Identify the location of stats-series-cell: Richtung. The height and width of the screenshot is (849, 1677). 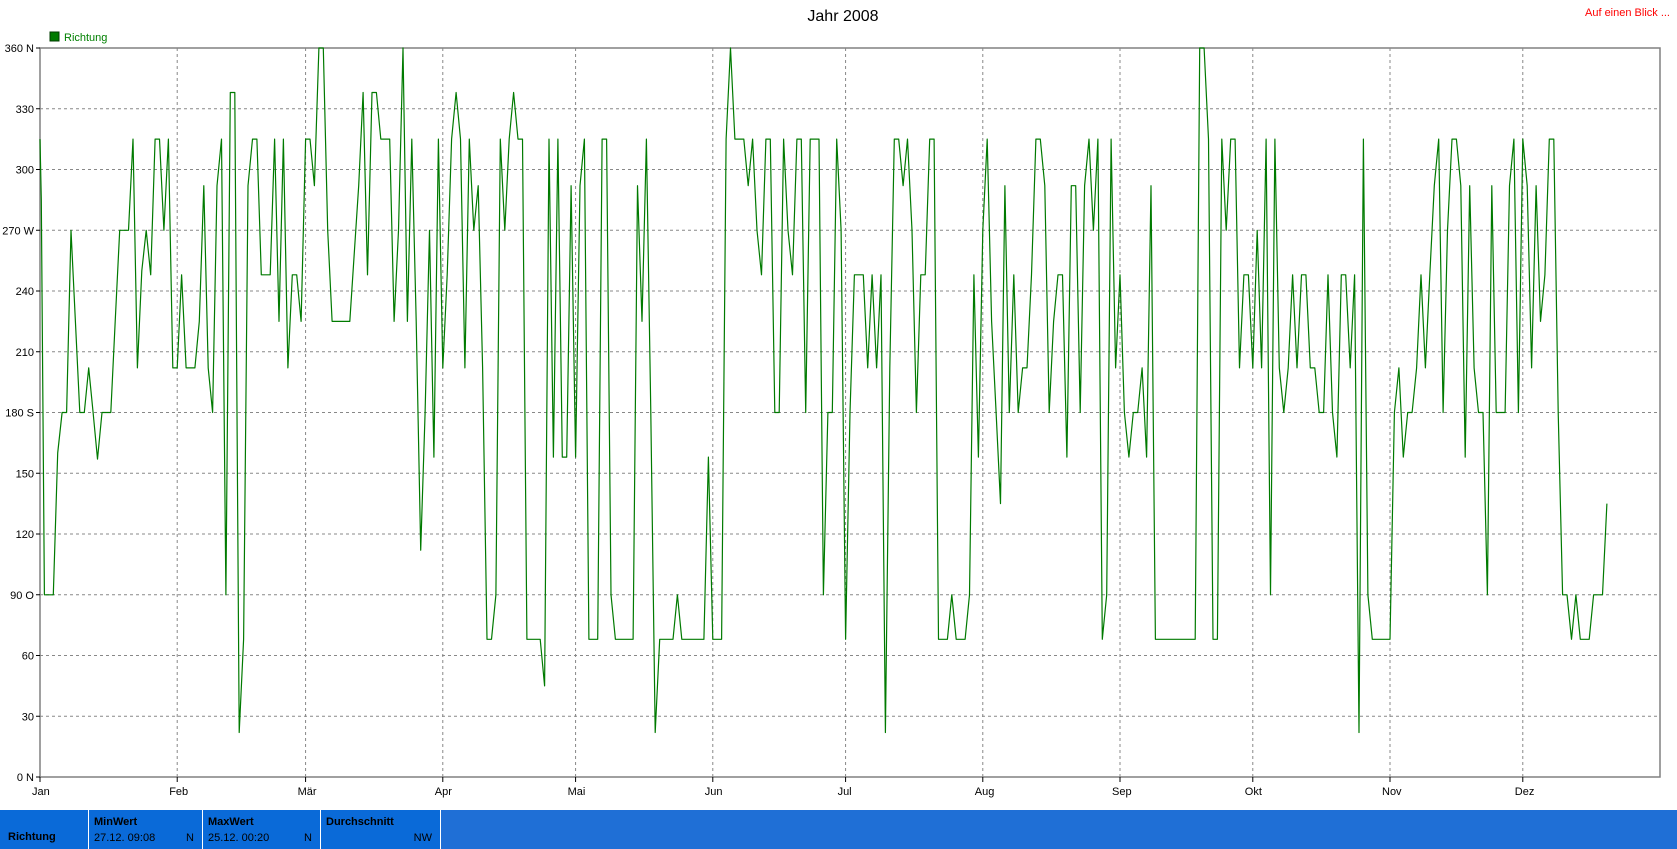
(44, 829).